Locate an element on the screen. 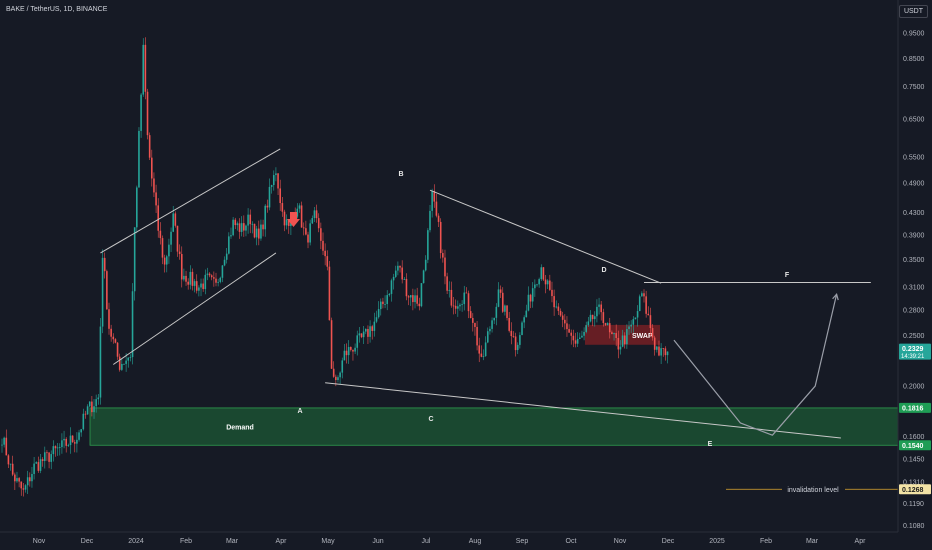  y-tick-label: 0.3100 is located at coordinates (914, 287).